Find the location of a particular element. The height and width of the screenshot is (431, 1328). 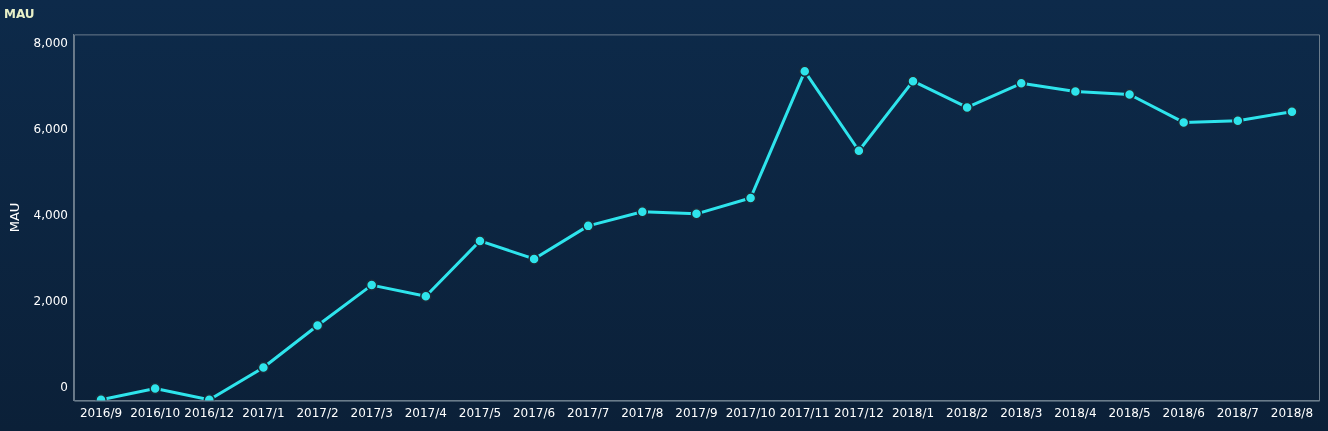

x-tick-label: 2017/3 is located at coordinates (371, 412).